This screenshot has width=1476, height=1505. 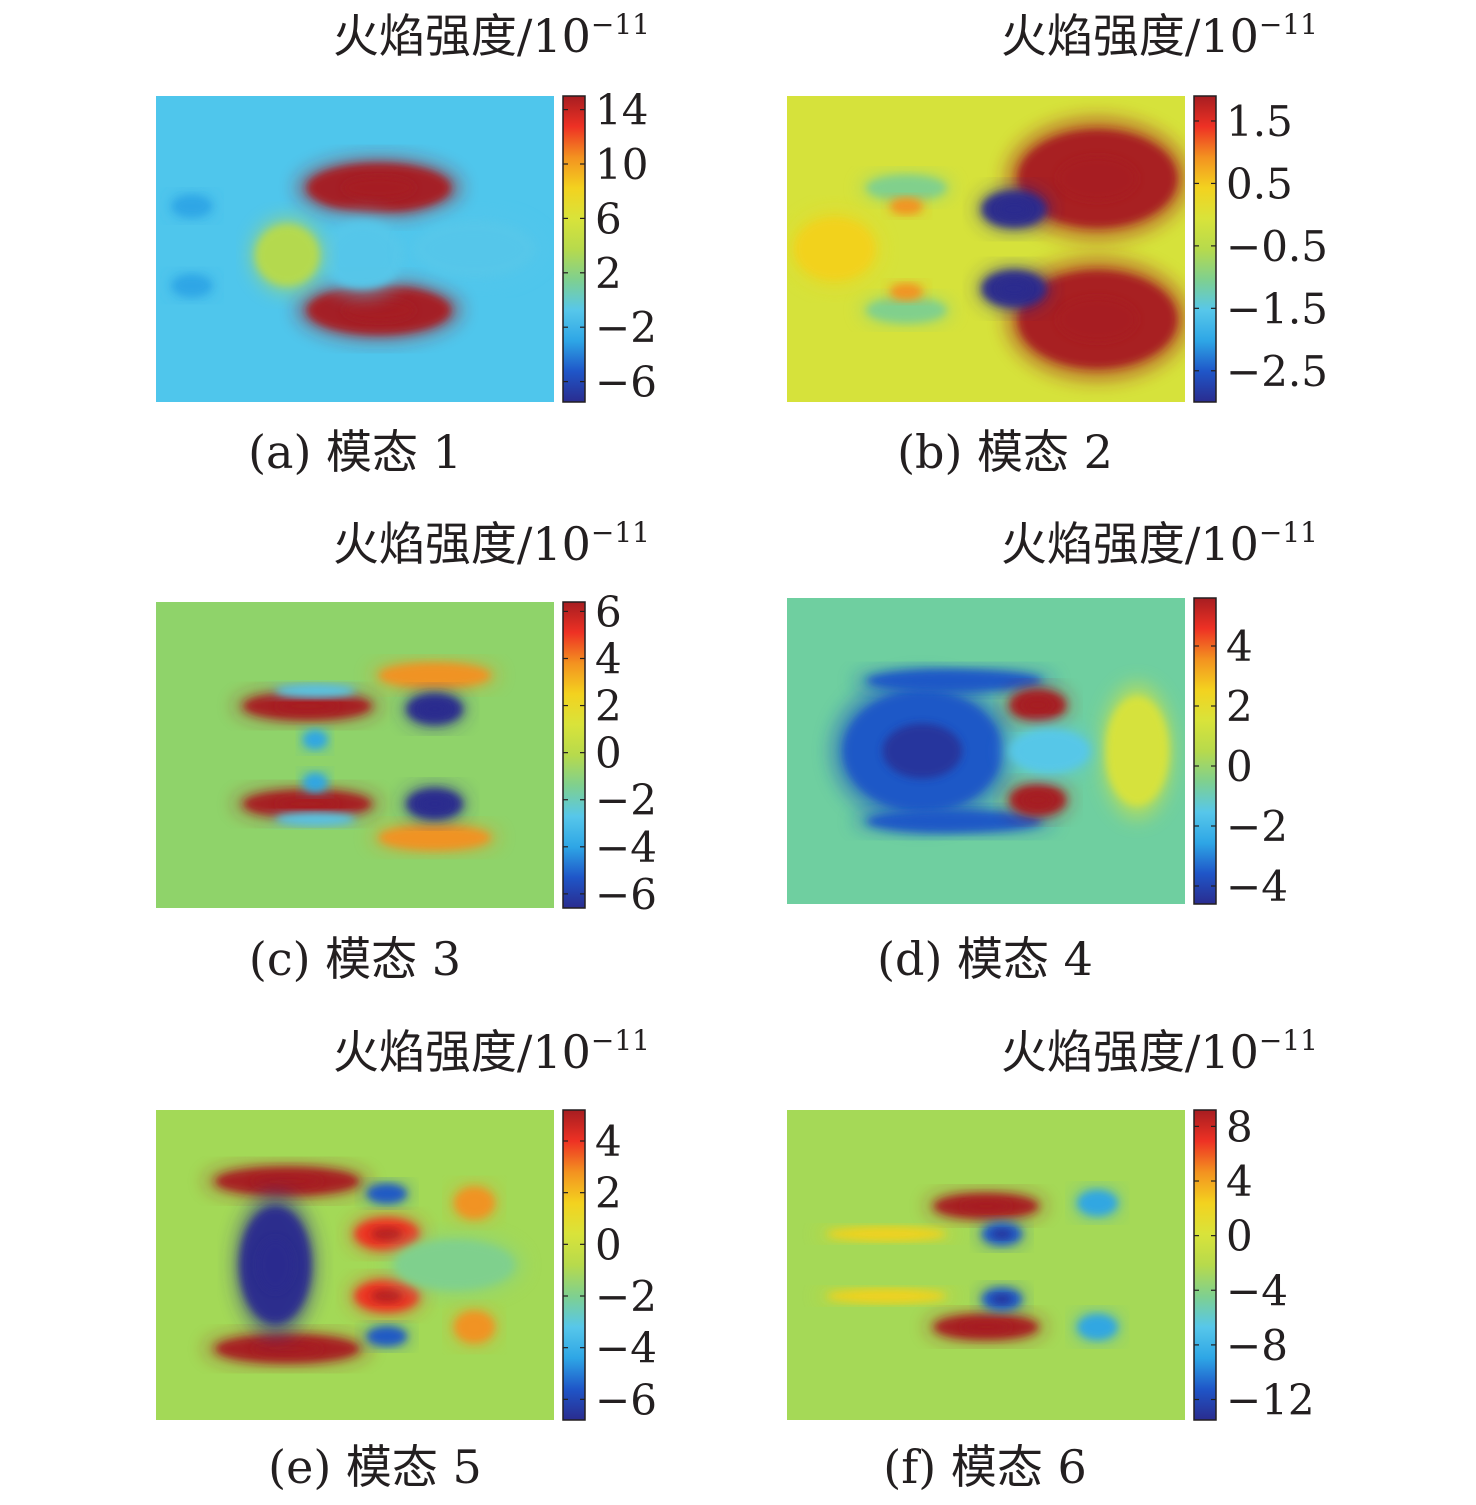 I want to click on colorbar-tick-label: −1.5, so click(x=1277, y=308).